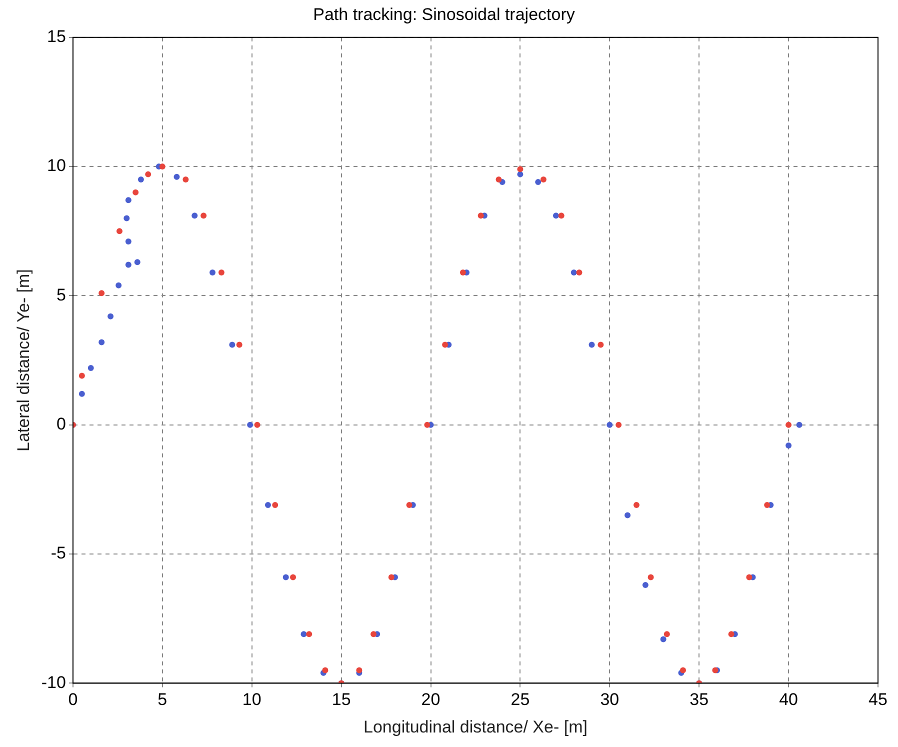 This screenshot has height=747, width=898. What do you see at coordinates (878, 700) in the screenshot?
I see `x-tick-label: 45` at bounding box center [878, 700].